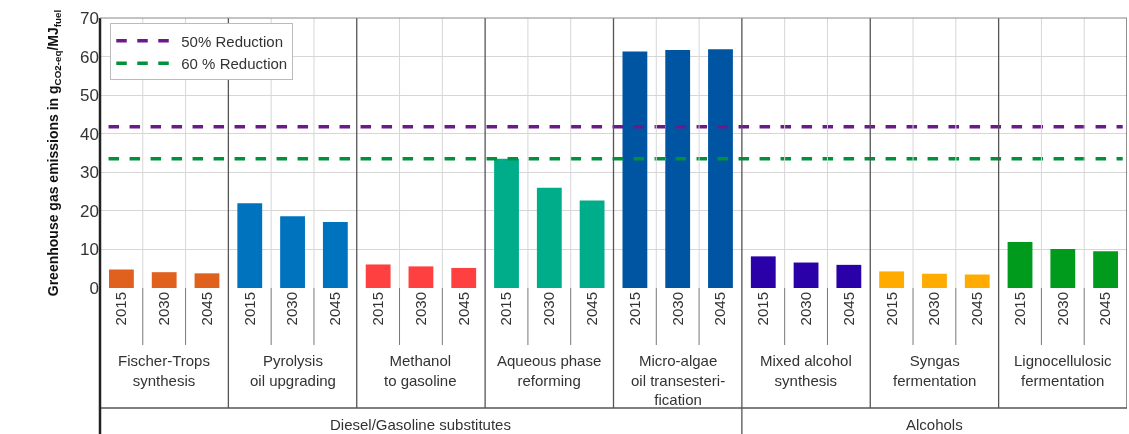  What do you see at coordinates (549, 370) in the screenshot?
I see `text: Aqueous phase reforming` at bounding box center [549, 370].